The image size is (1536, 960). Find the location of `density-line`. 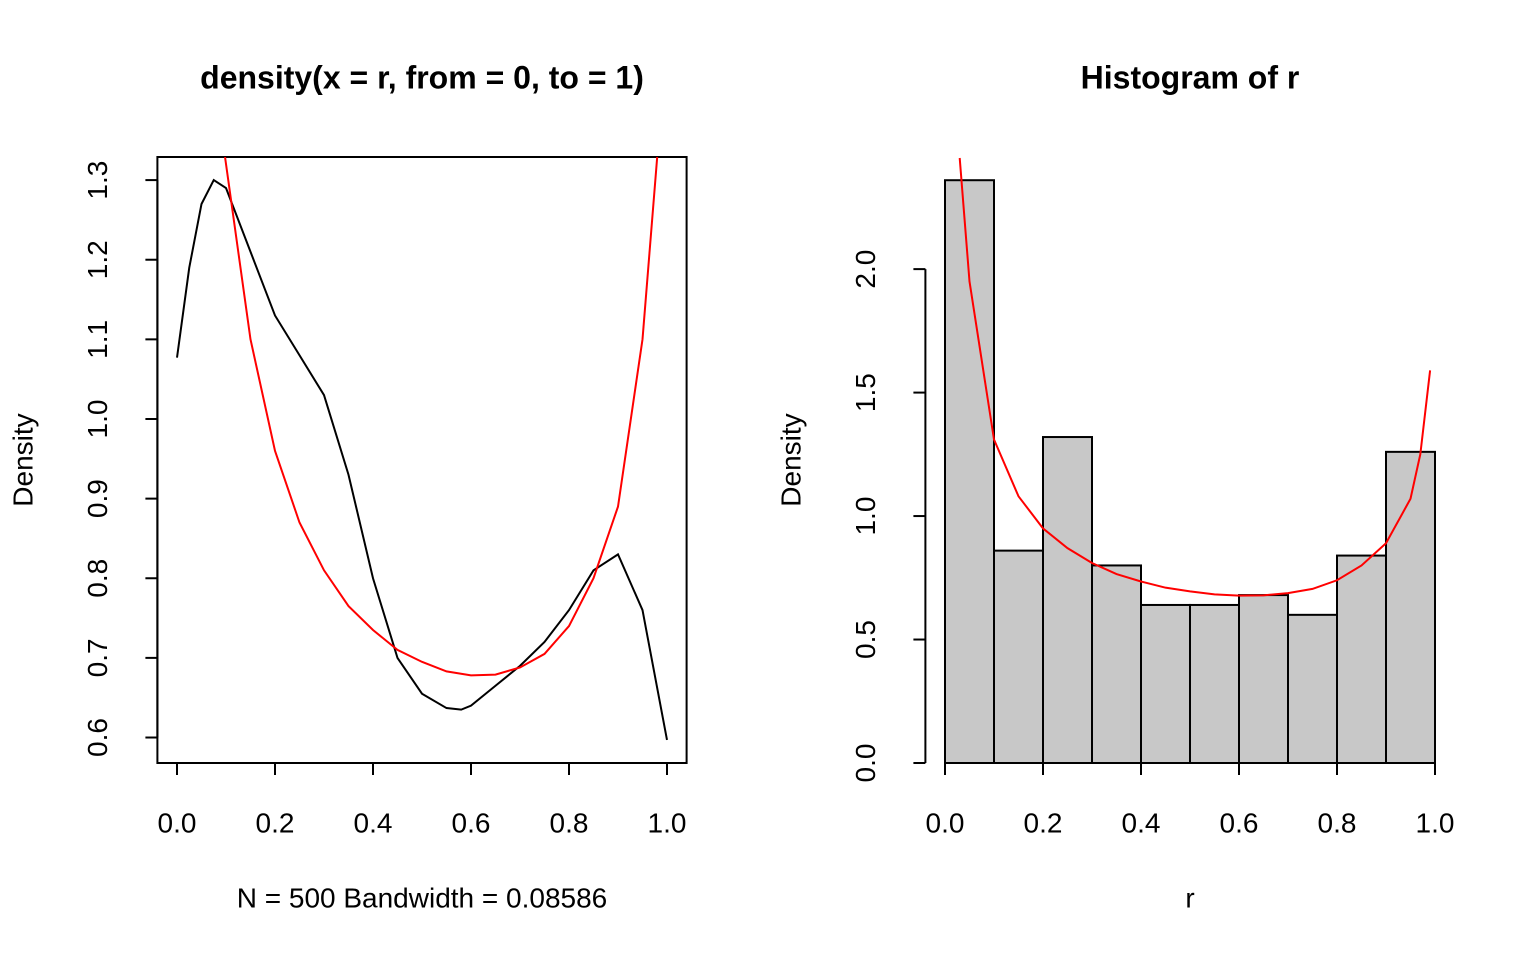

density-line is located at coordinates (1195, 377).